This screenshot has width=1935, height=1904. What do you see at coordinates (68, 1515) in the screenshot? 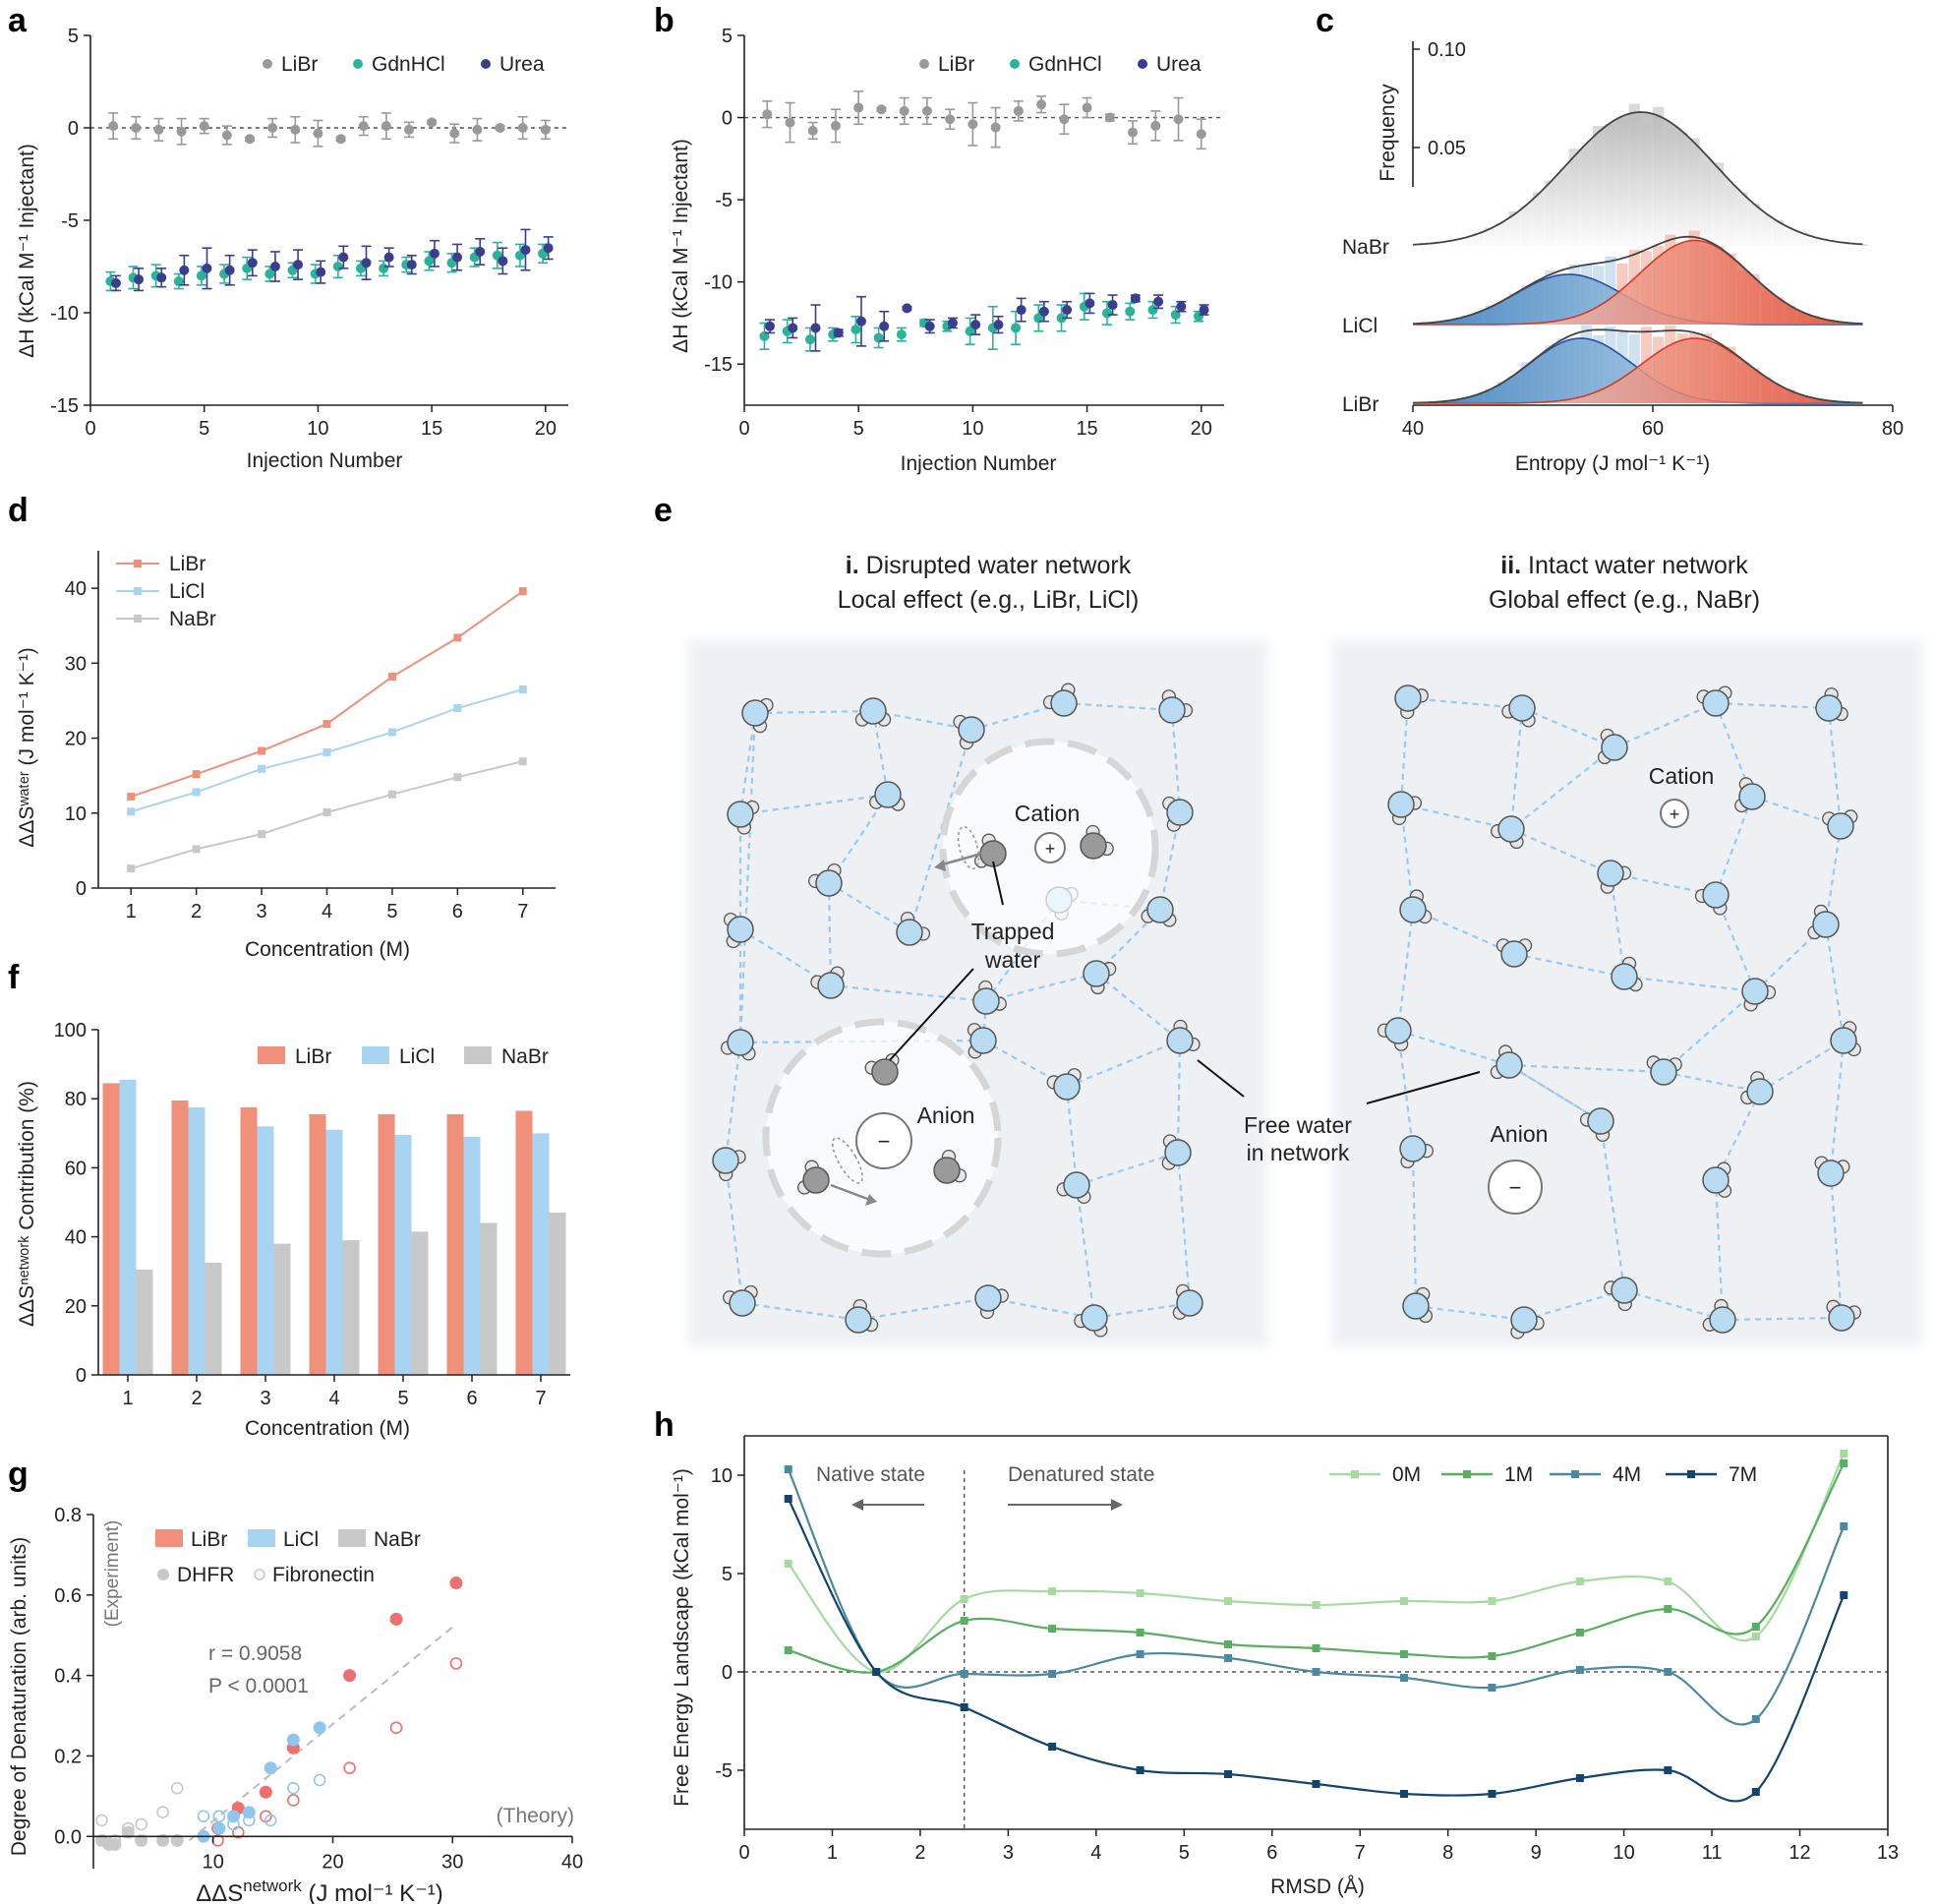
I see `y-tick-label: 0.8` at bounding box center [68, 1515].